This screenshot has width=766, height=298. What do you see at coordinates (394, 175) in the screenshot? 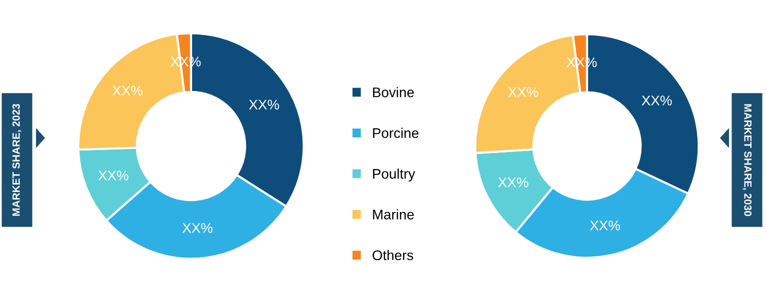
I see `legend-label: Poultry` at bounding box center [394, 175].